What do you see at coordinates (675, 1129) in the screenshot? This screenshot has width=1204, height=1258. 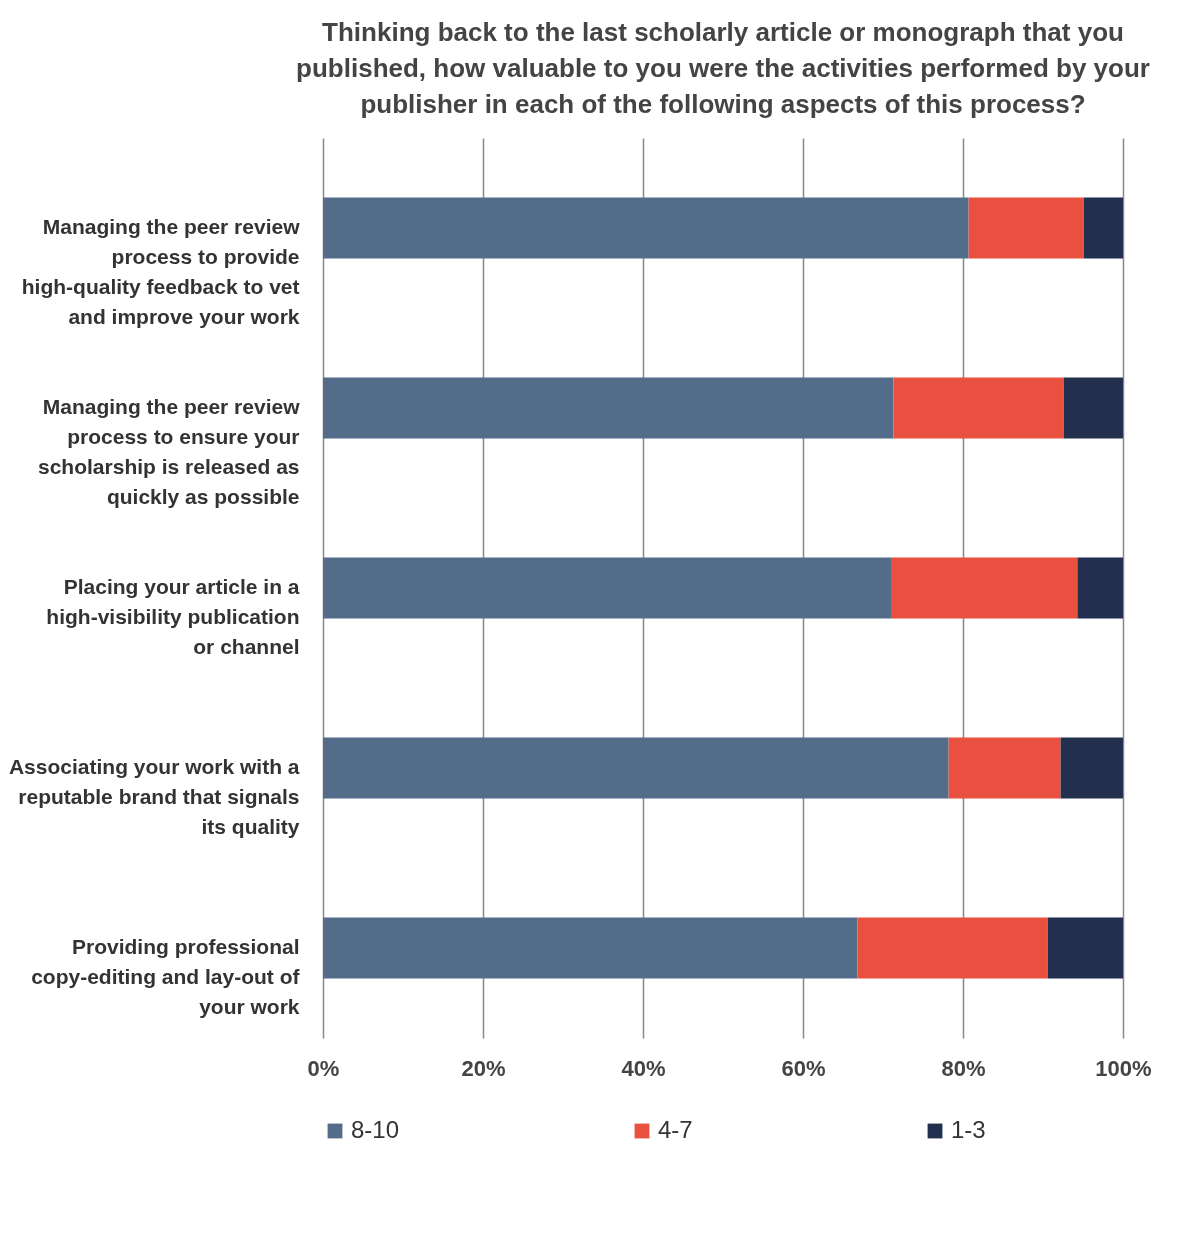 I see `legend-label: 4-7` at bounding box center [675, 1129].